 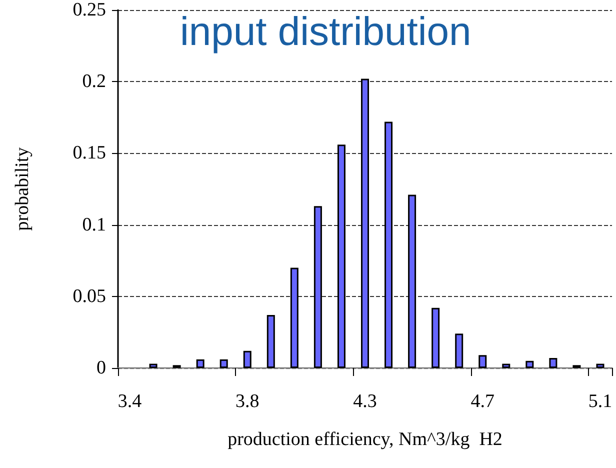 What do you see at coordinates (89, 153) in the screenshot?
I see `y-tick-label: 0.15` at bounding box center [89, 153].